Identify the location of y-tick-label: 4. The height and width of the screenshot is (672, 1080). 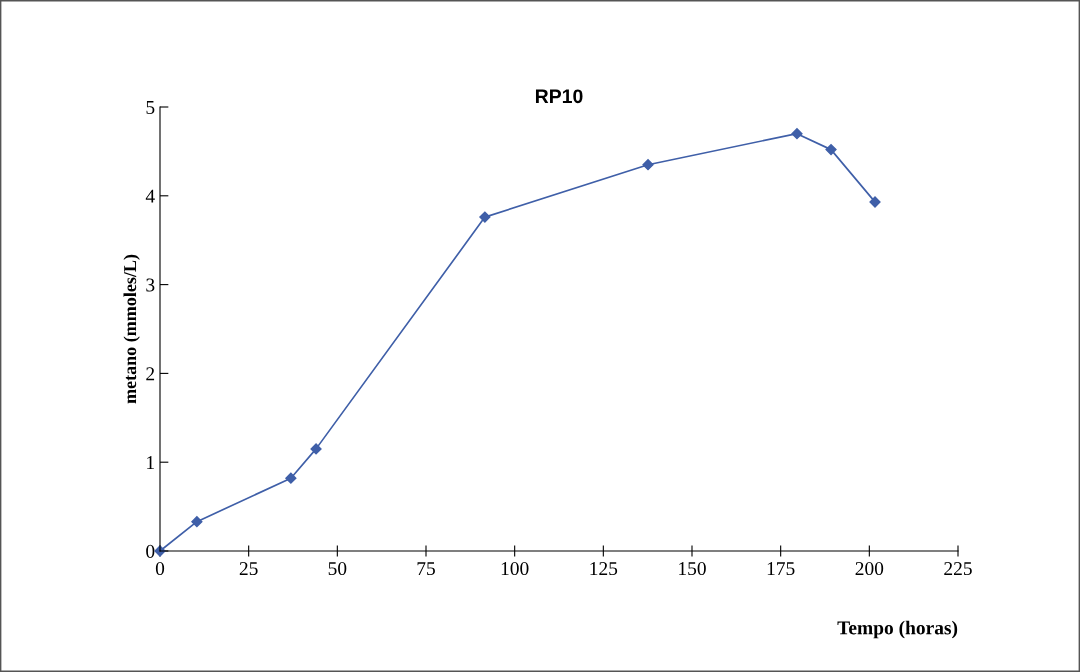
(150, 196).